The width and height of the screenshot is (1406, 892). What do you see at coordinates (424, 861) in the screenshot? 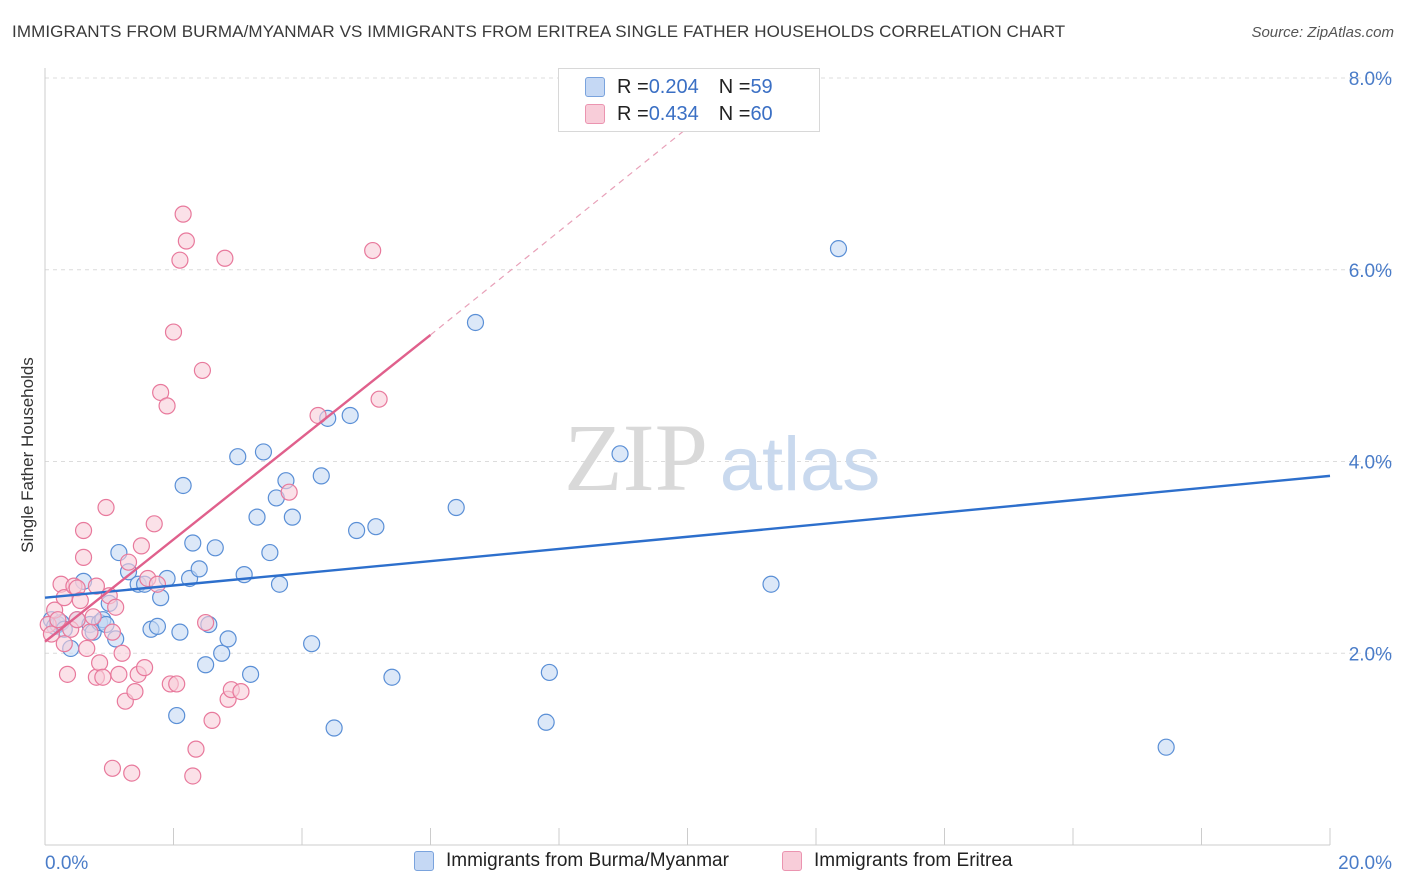
I see `bottom-legend-swatch-burma` at bounding box center [424, 861].